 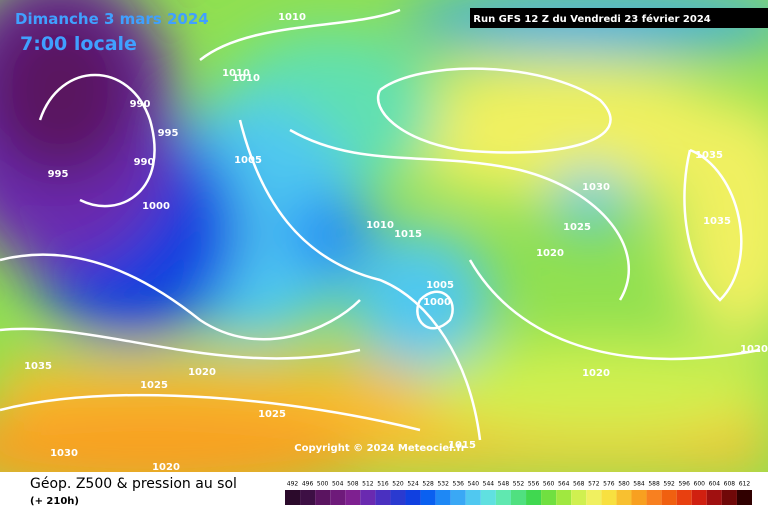 I want to click on scale-label: 532, so click(x=443, y=484).